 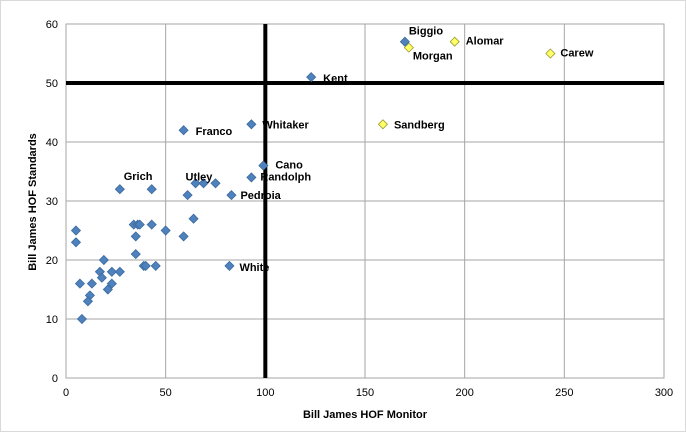 I want to click on x-tick-label: 150, so click(x=365, y=393).